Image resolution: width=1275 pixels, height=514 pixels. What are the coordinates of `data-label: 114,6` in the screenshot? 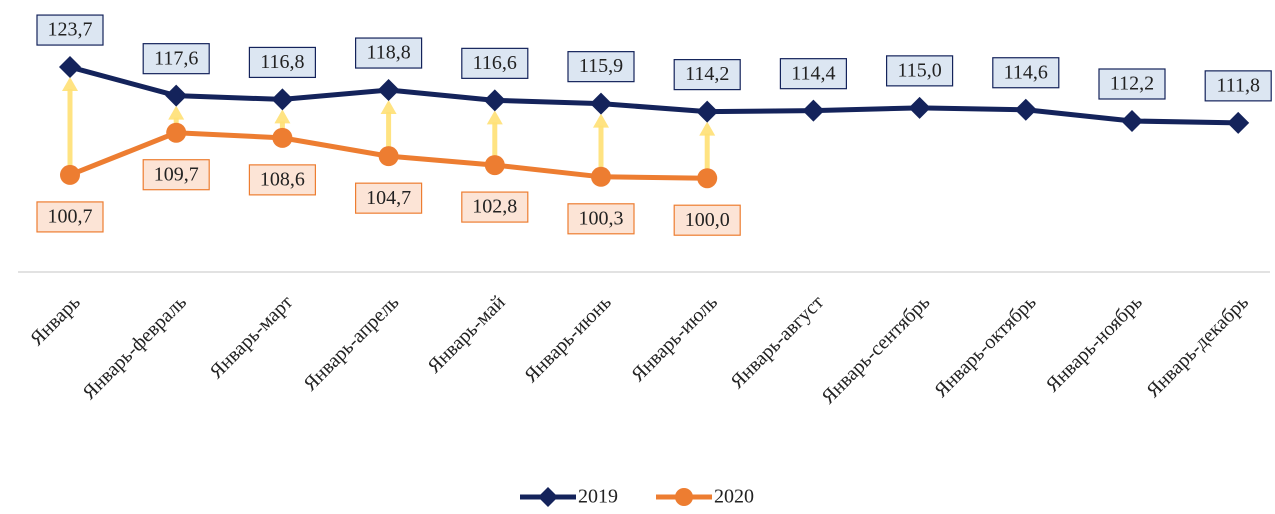 It's located at (1026, 72).